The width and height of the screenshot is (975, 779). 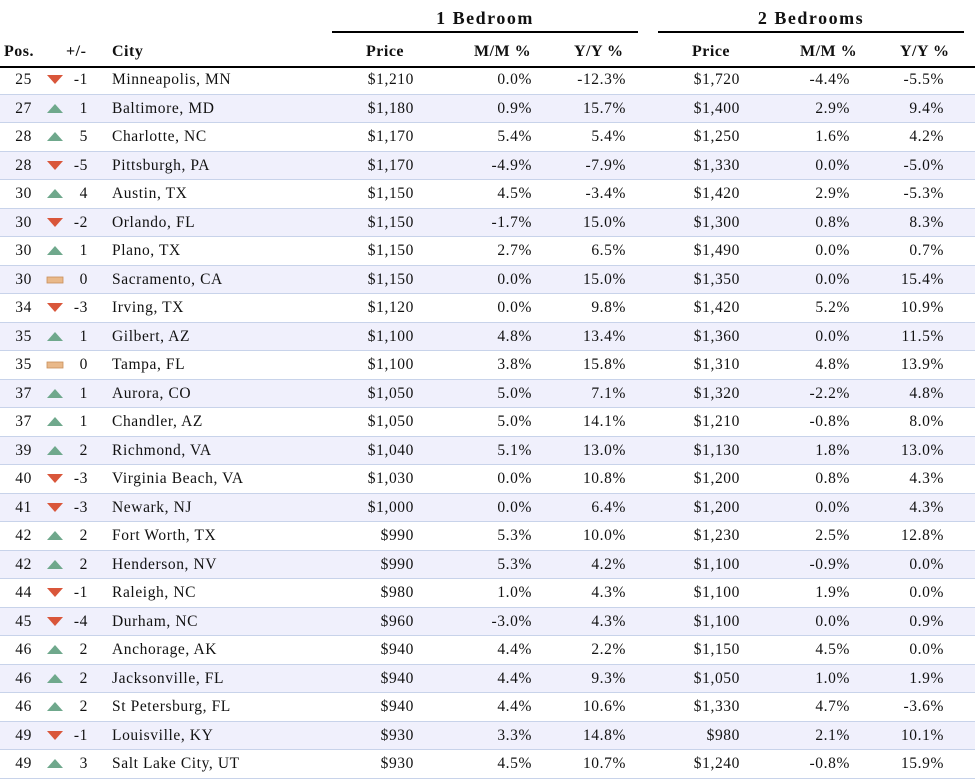 I want to click on mm-2br-cell: -2.2%, so click(x=829, y=393).